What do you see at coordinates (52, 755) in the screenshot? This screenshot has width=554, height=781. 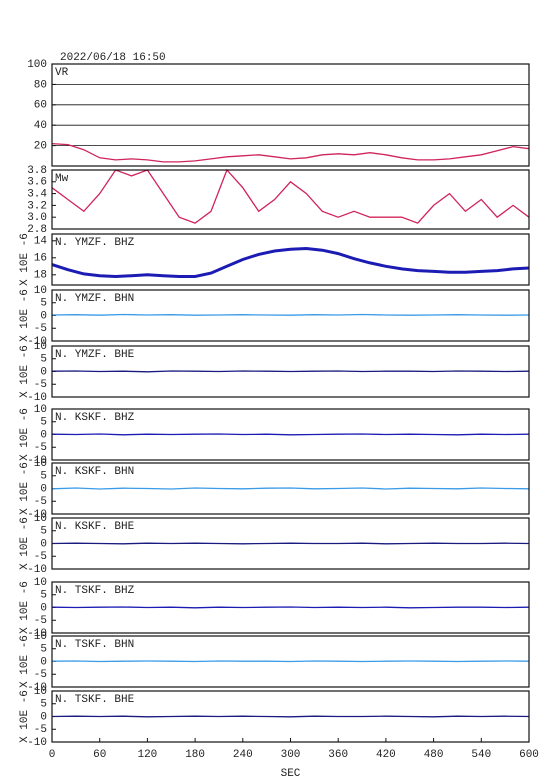 I see `x-tick-label: 0` at bounding box center [52, 755].